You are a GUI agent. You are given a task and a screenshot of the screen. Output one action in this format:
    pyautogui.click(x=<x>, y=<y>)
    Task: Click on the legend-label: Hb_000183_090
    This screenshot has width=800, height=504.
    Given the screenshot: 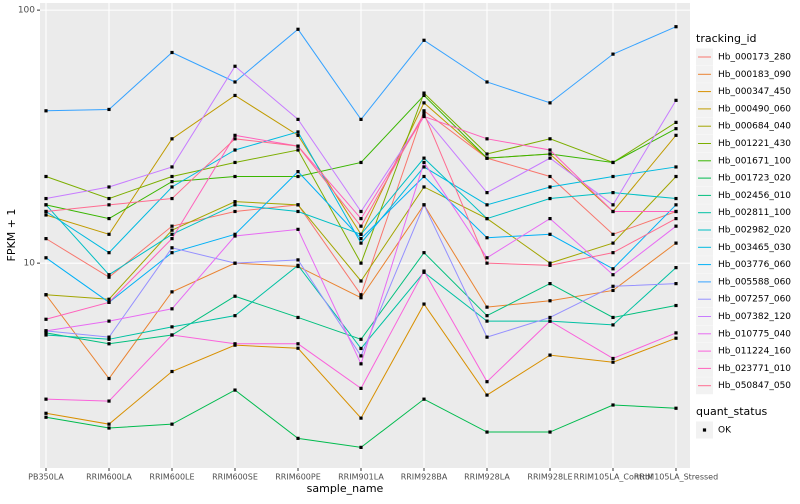 What is the action you would take?
    pyautogui.click(x=754, y=75)
    